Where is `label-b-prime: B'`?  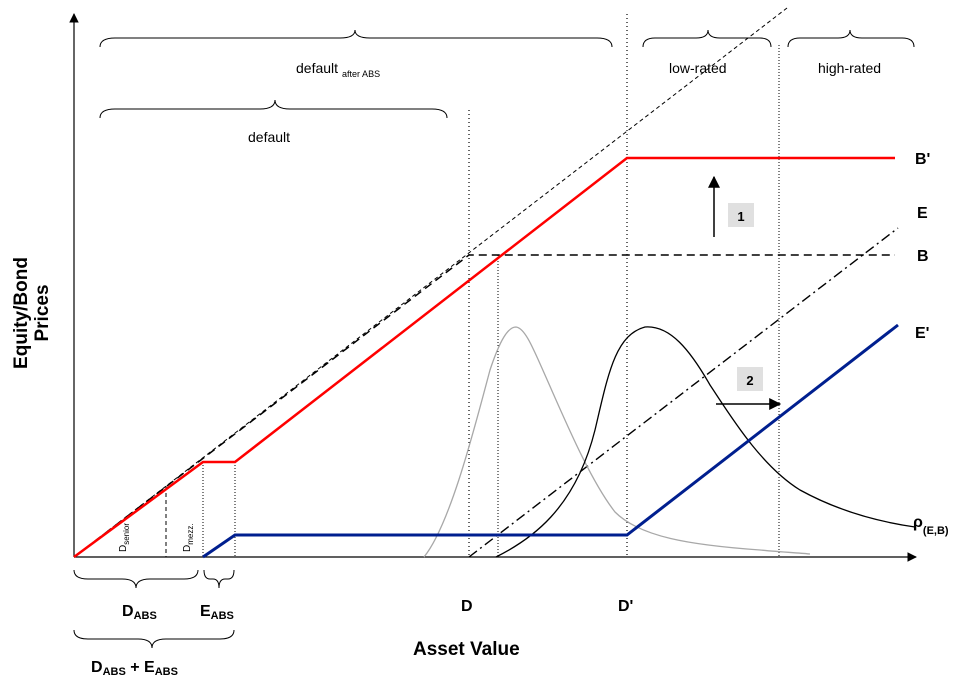 label-b-prime: B' is located at coordinates (922, 159).